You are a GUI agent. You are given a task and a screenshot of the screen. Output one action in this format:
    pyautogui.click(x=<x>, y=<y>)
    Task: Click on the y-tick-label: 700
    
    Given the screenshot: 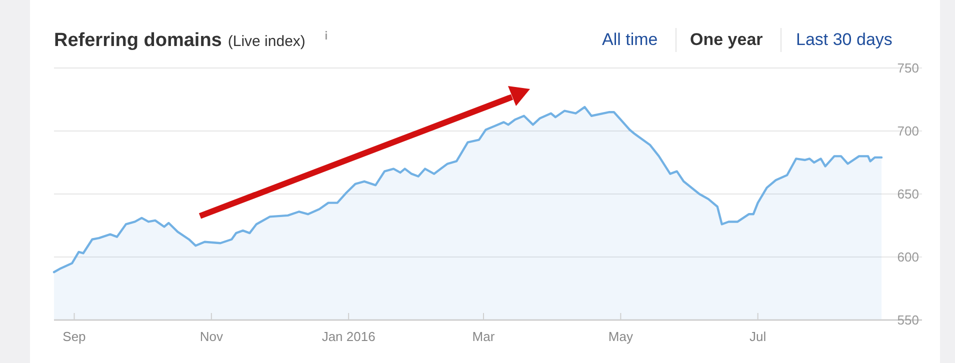 What is the action you would take?
    pyautogui.click(x=908, y=131)
    